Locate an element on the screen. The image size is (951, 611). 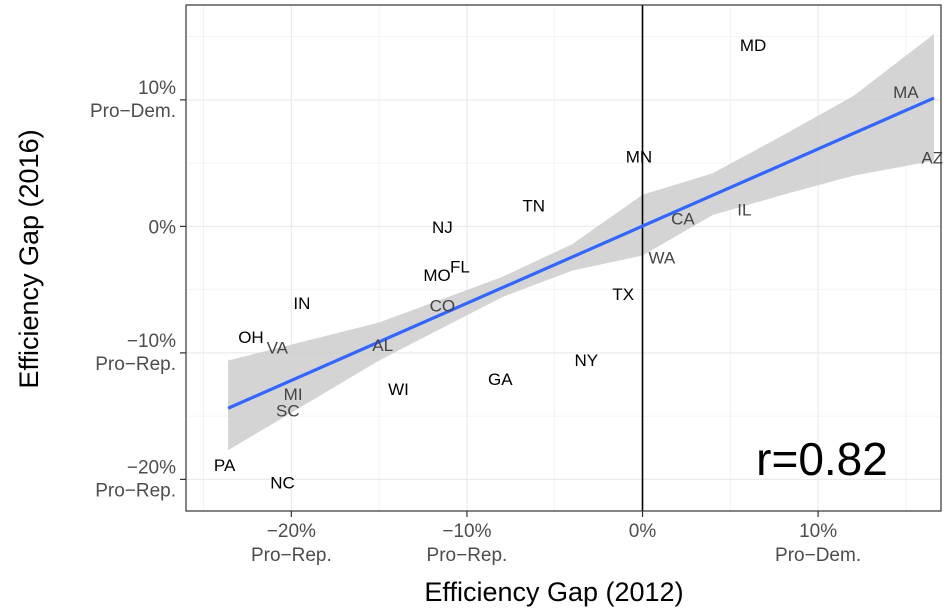
point-label-tn: TN is located at coordinates (533, 206).